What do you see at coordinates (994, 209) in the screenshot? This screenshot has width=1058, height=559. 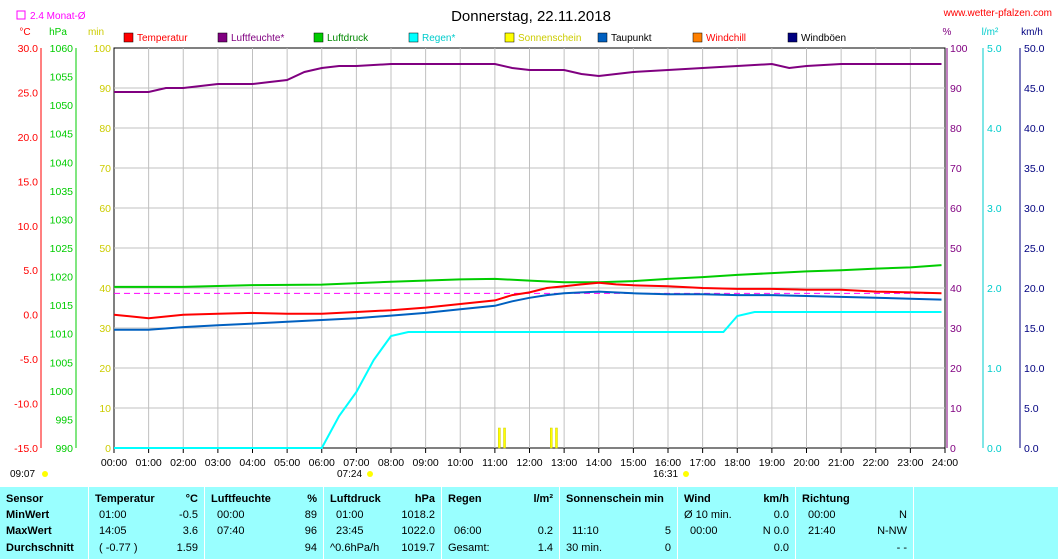 I see `rain-tick-label: 3.0` at bounding box center [994, 209].